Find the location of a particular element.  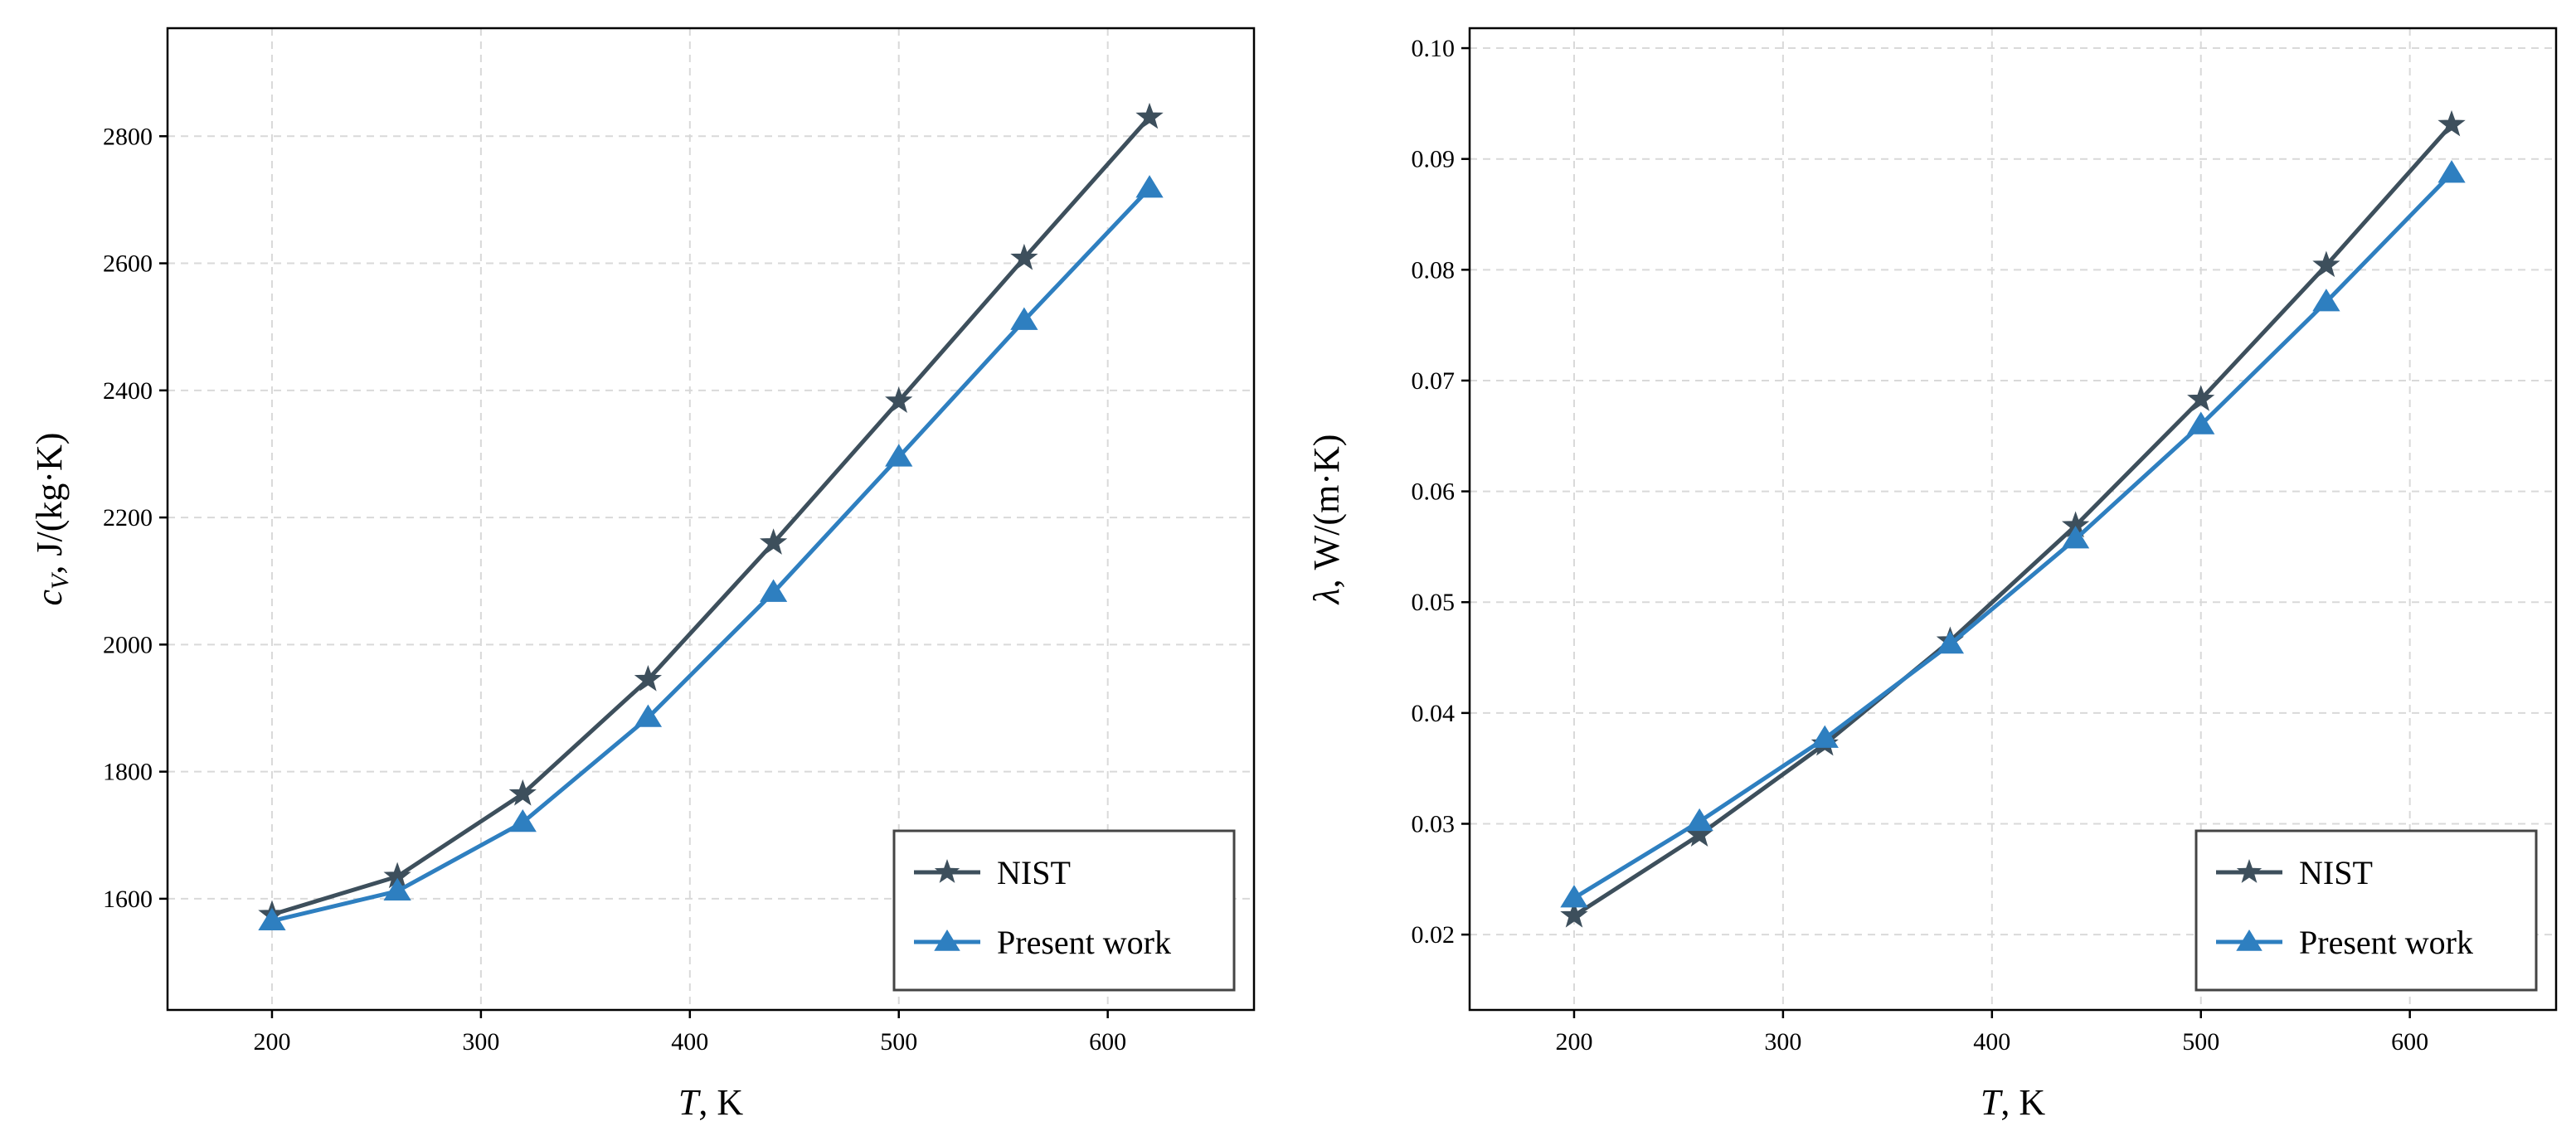

y-axis-label-symbol: c is located at coordinates (49, 597).